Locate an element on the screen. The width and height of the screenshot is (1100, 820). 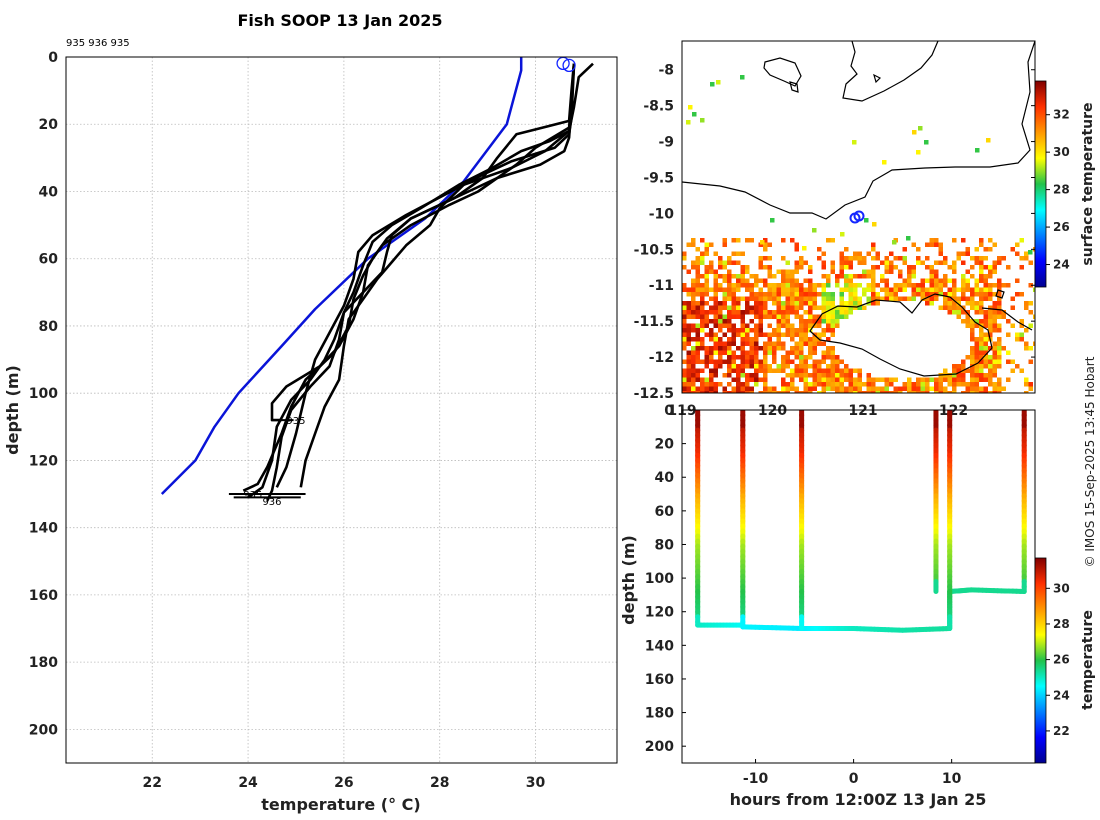
map-cbar-tick-26: 26 is located at coordinates (1061, 227).